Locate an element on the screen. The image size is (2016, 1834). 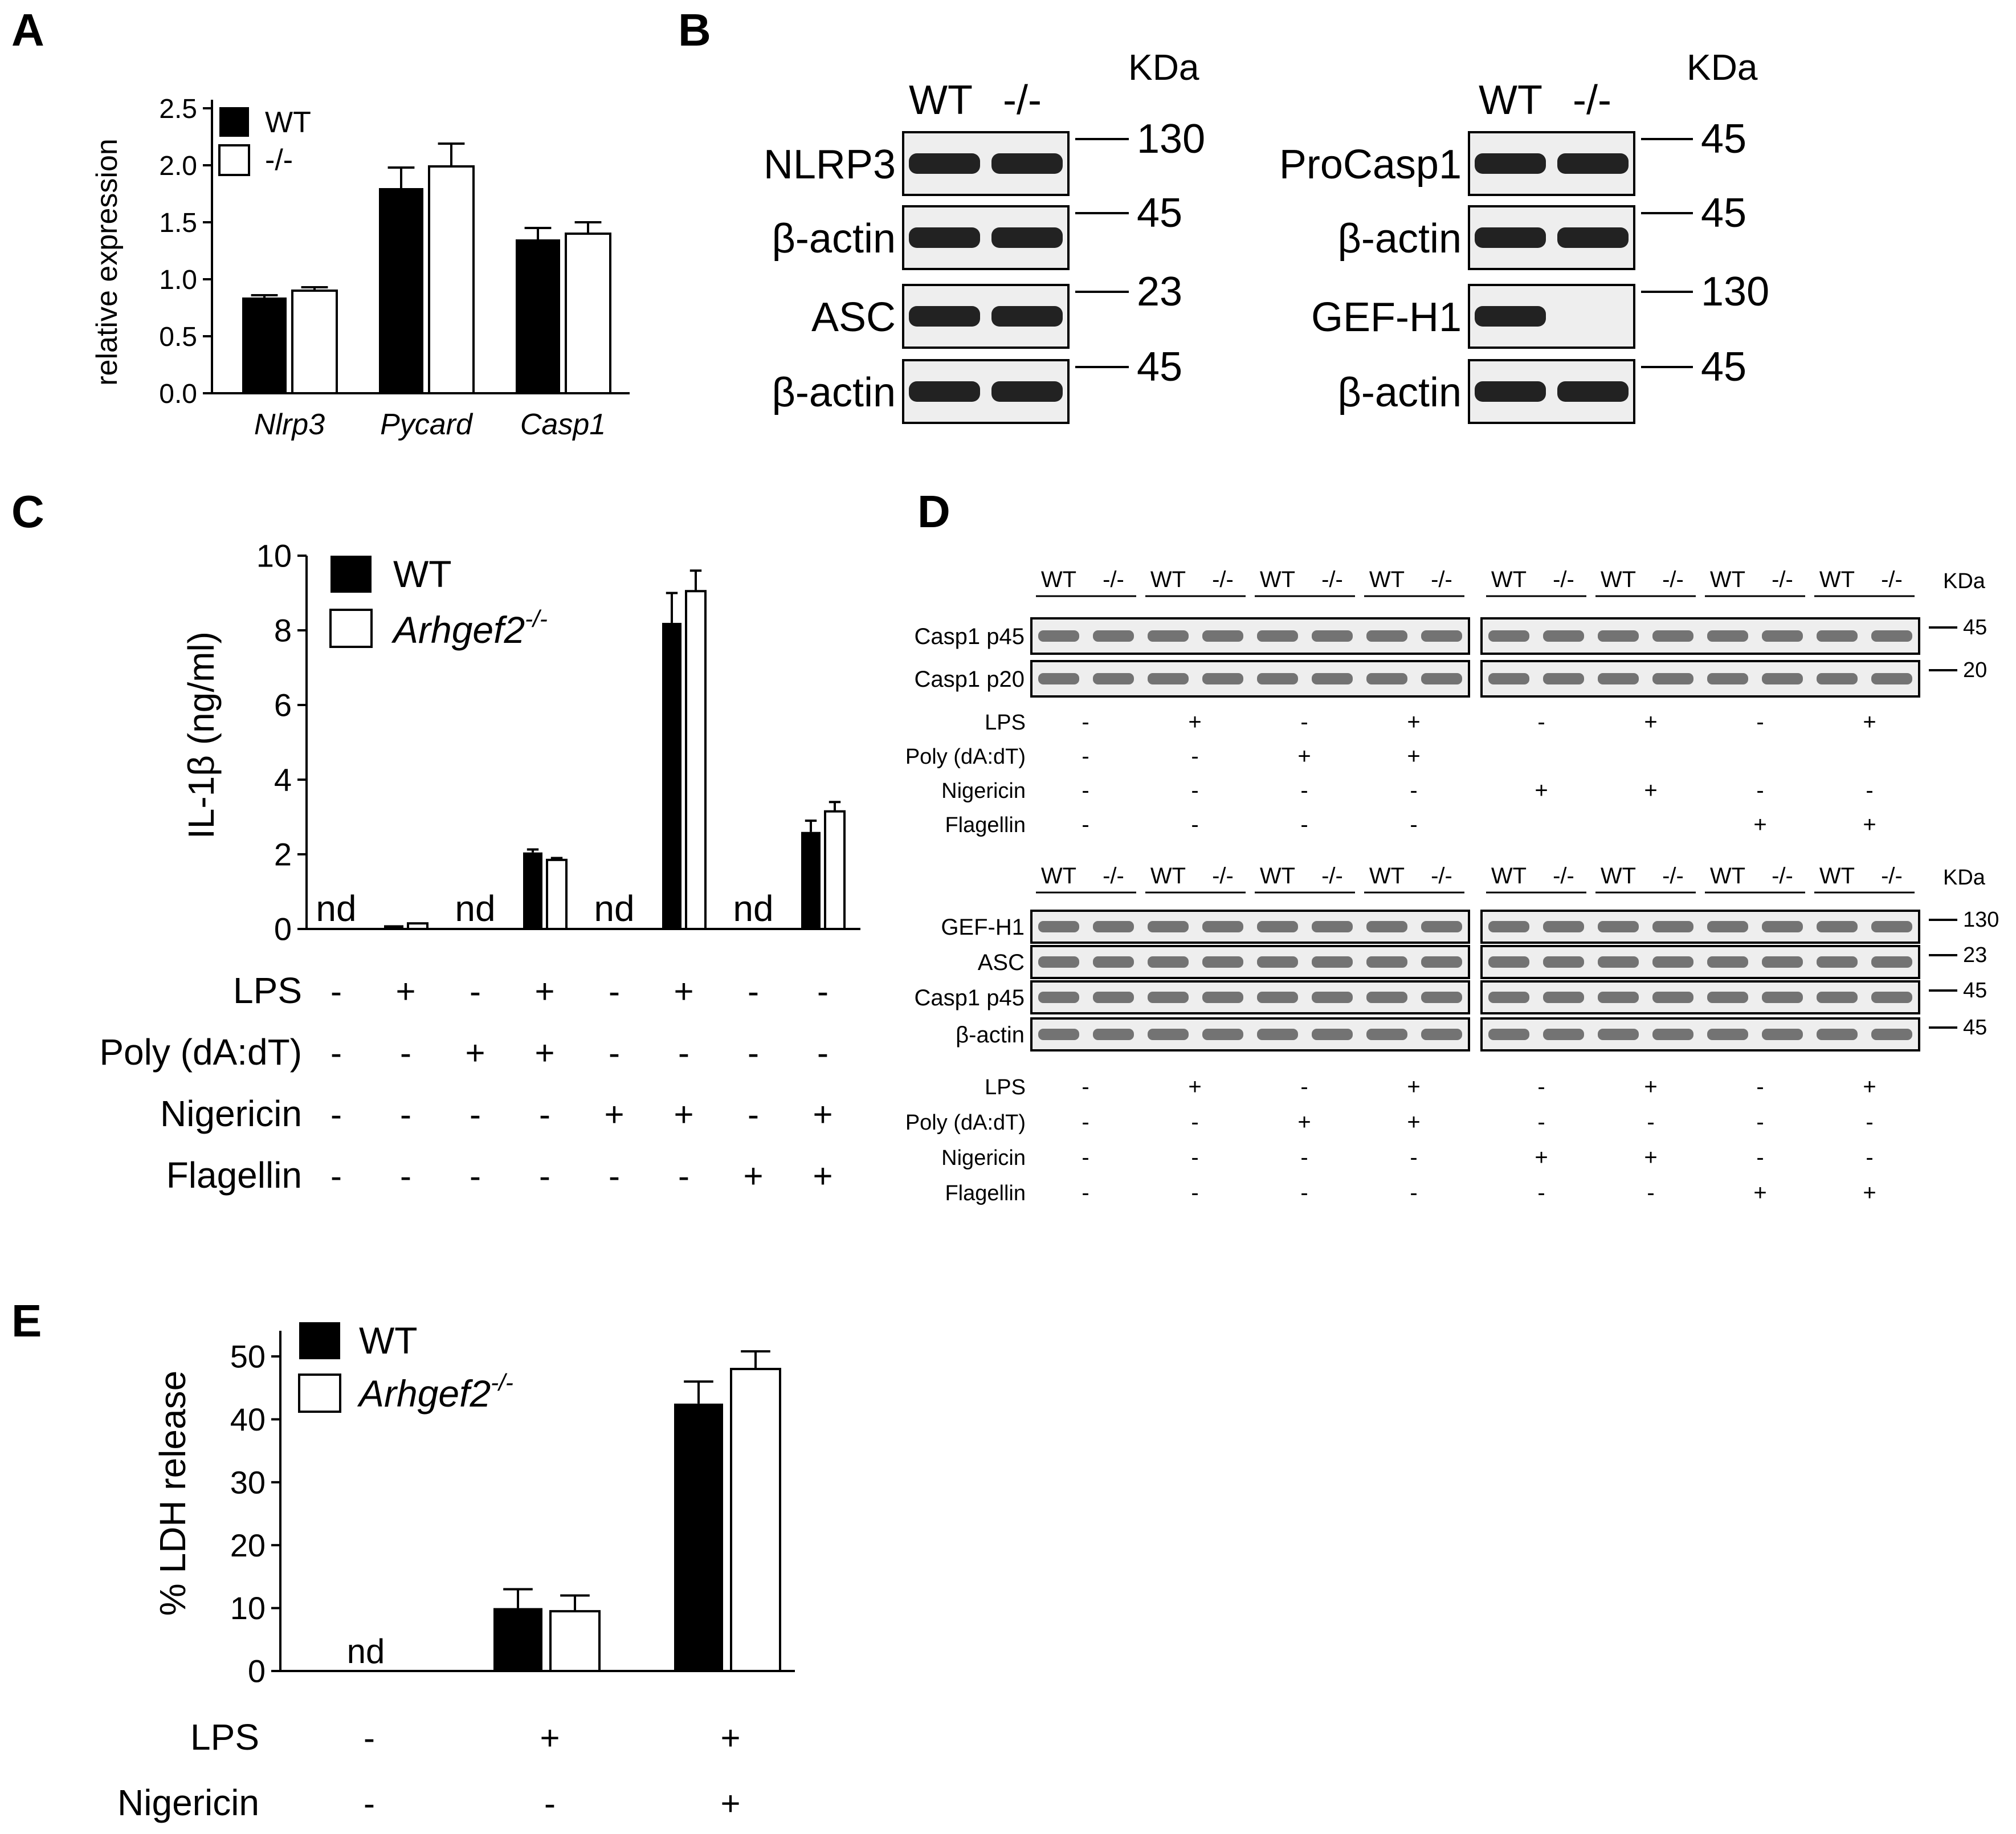
panel-c-treatment-name: Poly (dA:dT) is located at coordinates (201, 1053).